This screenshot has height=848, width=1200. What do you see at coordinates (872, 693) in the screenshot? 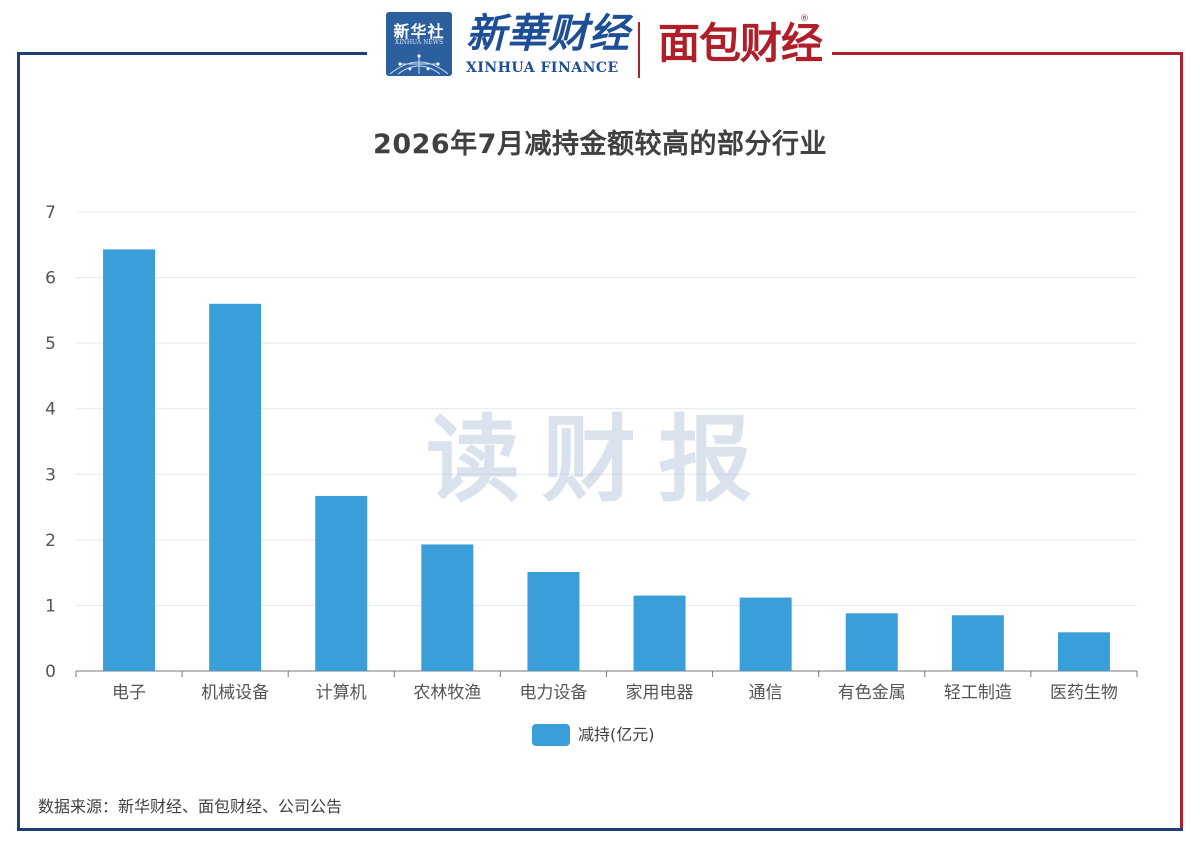
I see `x-tick-label: 有色金属` at bounding box center [872, 693].